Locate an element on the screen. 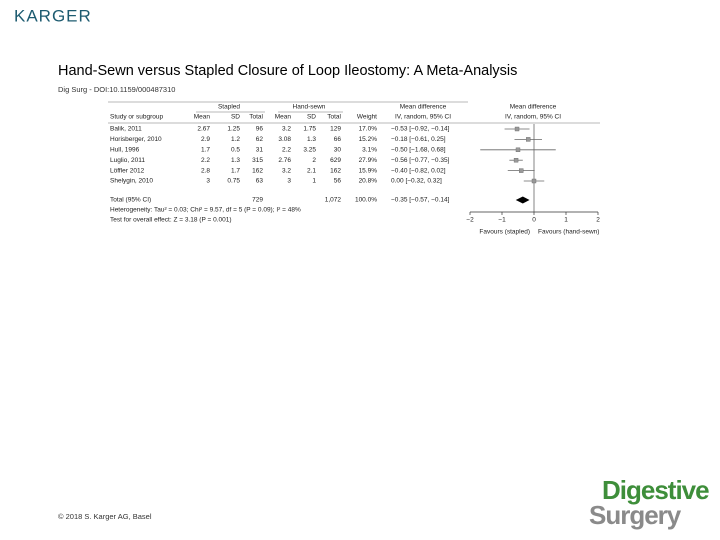 The image size is (720, 540). table-cell: Löffler 2012 is located at coordinates (127, 170).